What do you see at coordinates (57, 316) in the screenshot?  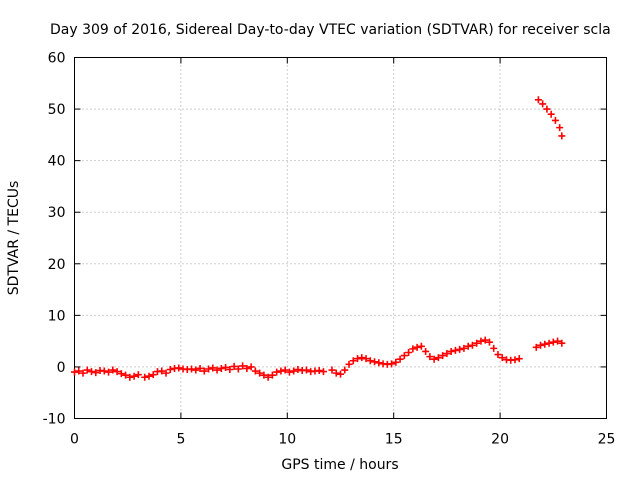 I see `y-tick-label: 10` at bounding box center [57, 316].